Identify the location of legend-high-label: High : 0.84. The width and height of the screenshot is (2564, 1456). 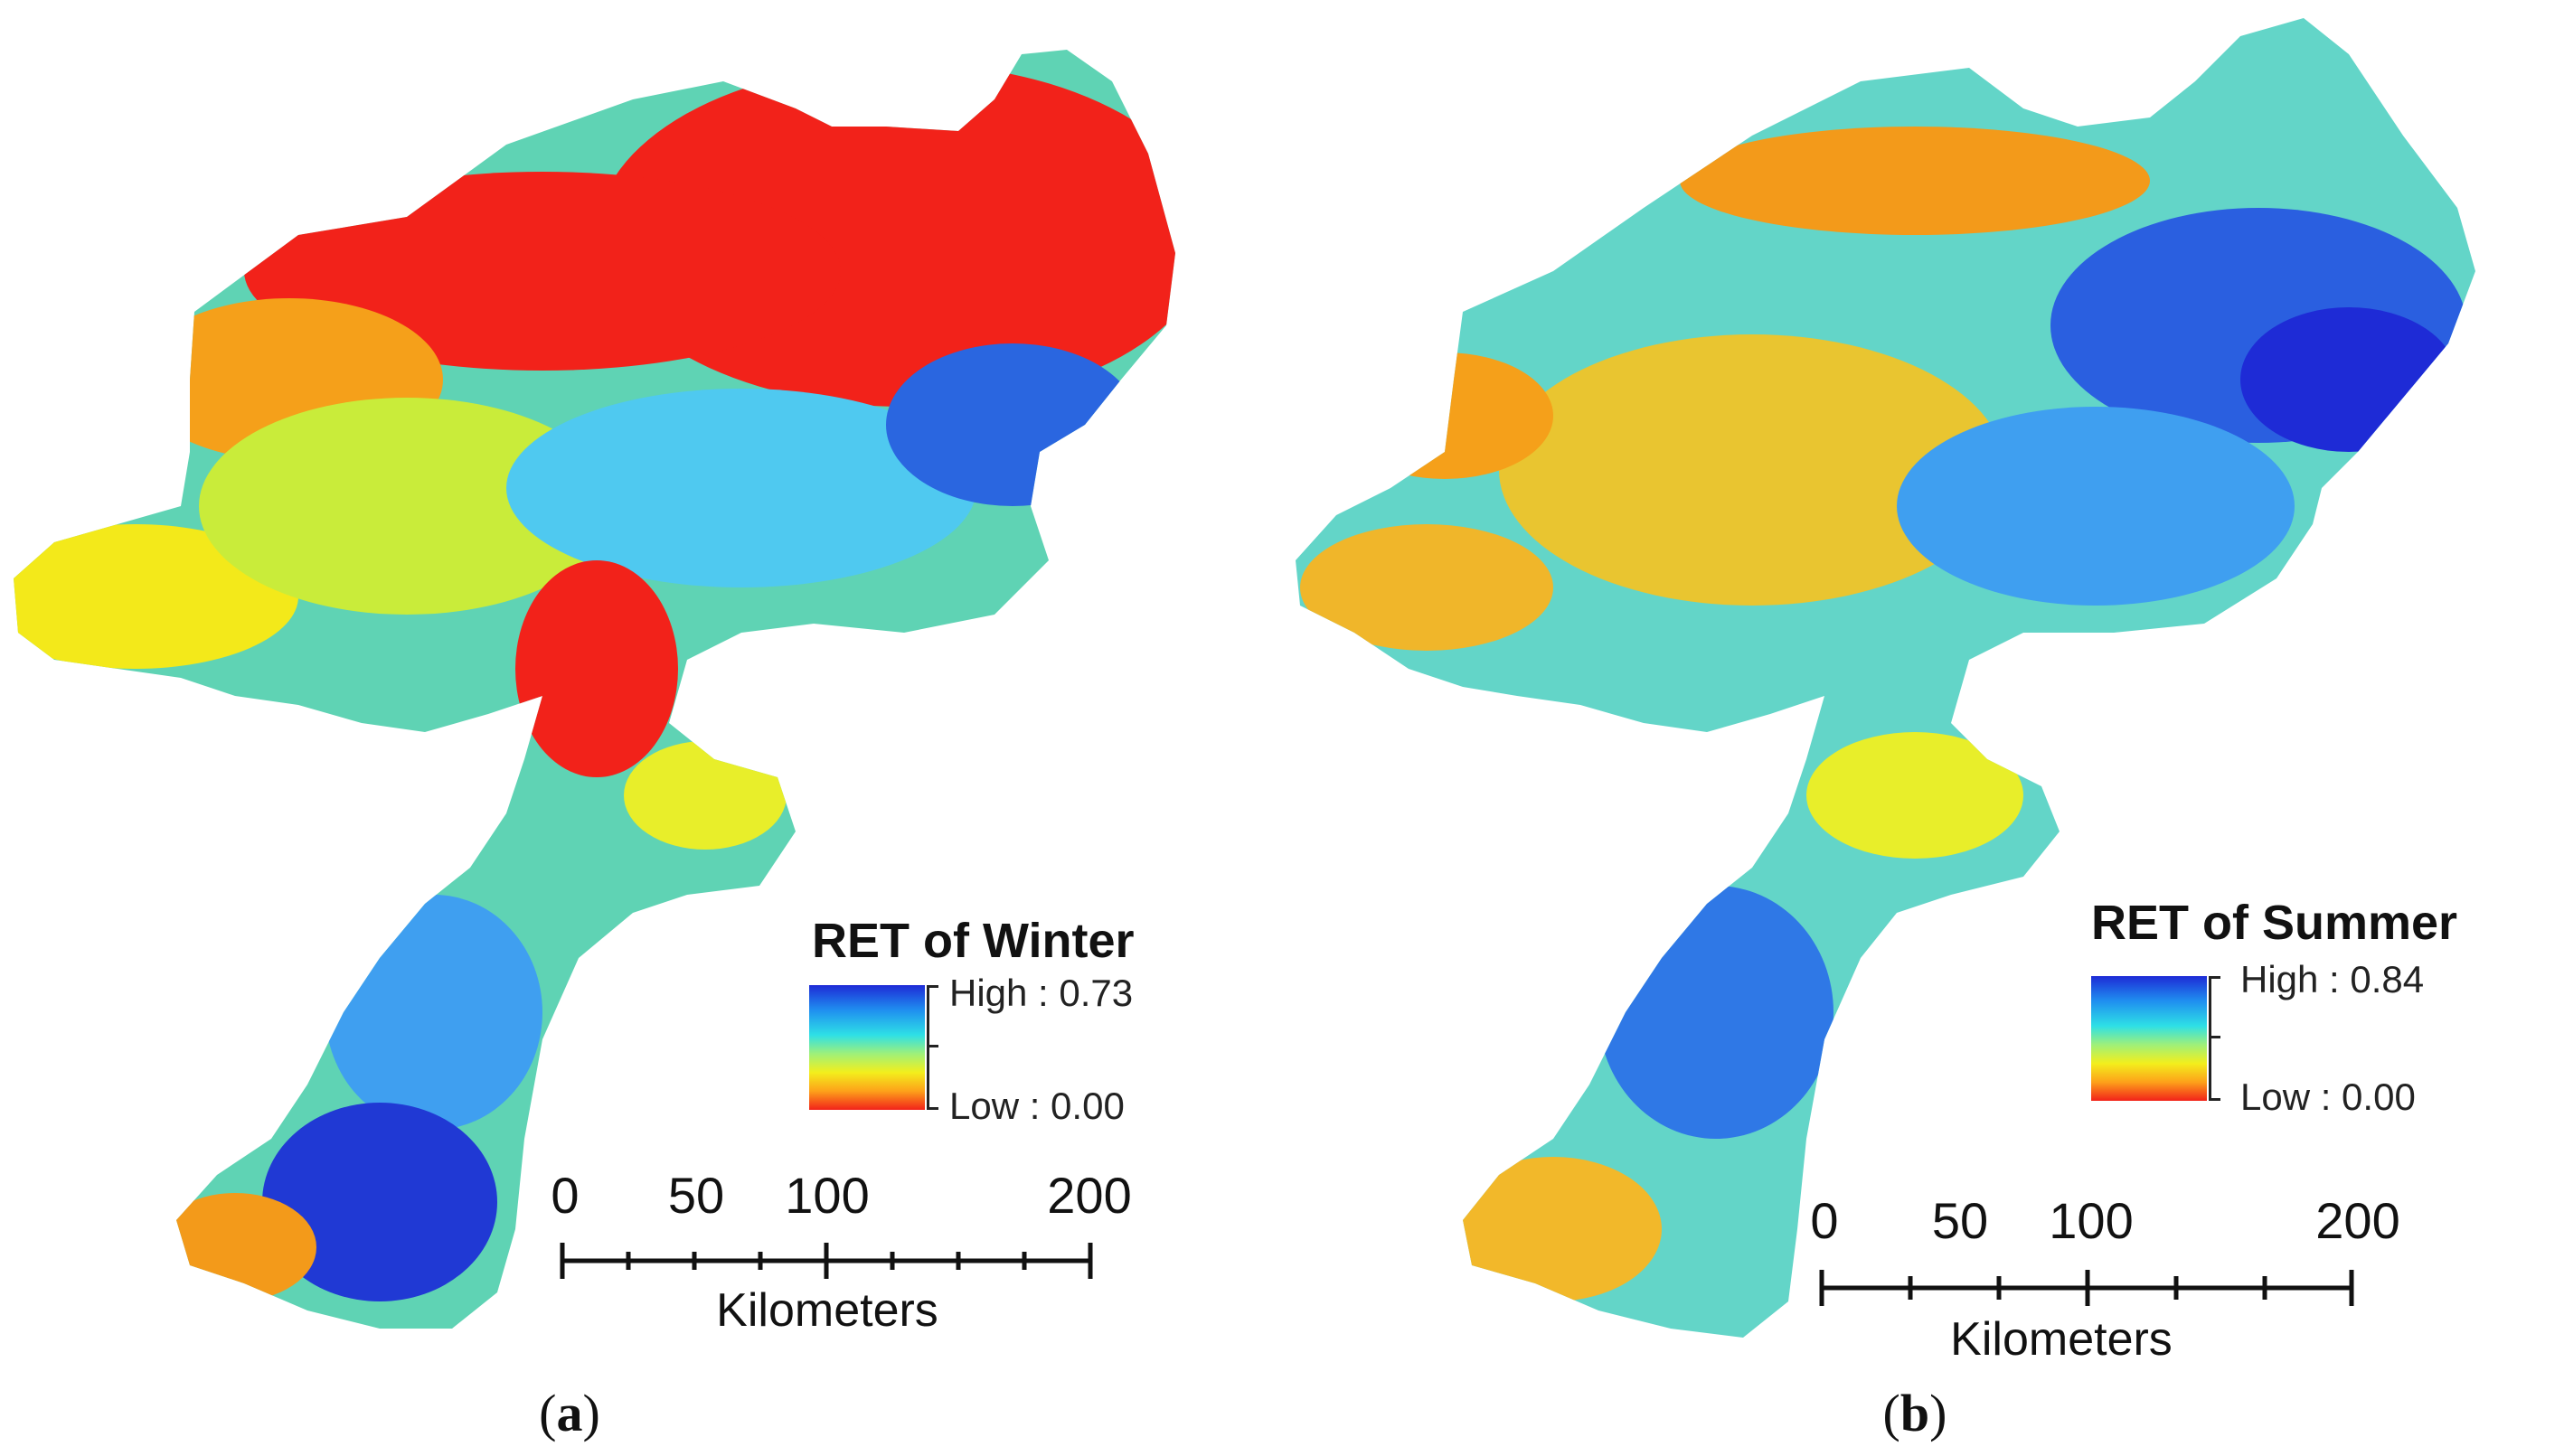
(2332, 979).